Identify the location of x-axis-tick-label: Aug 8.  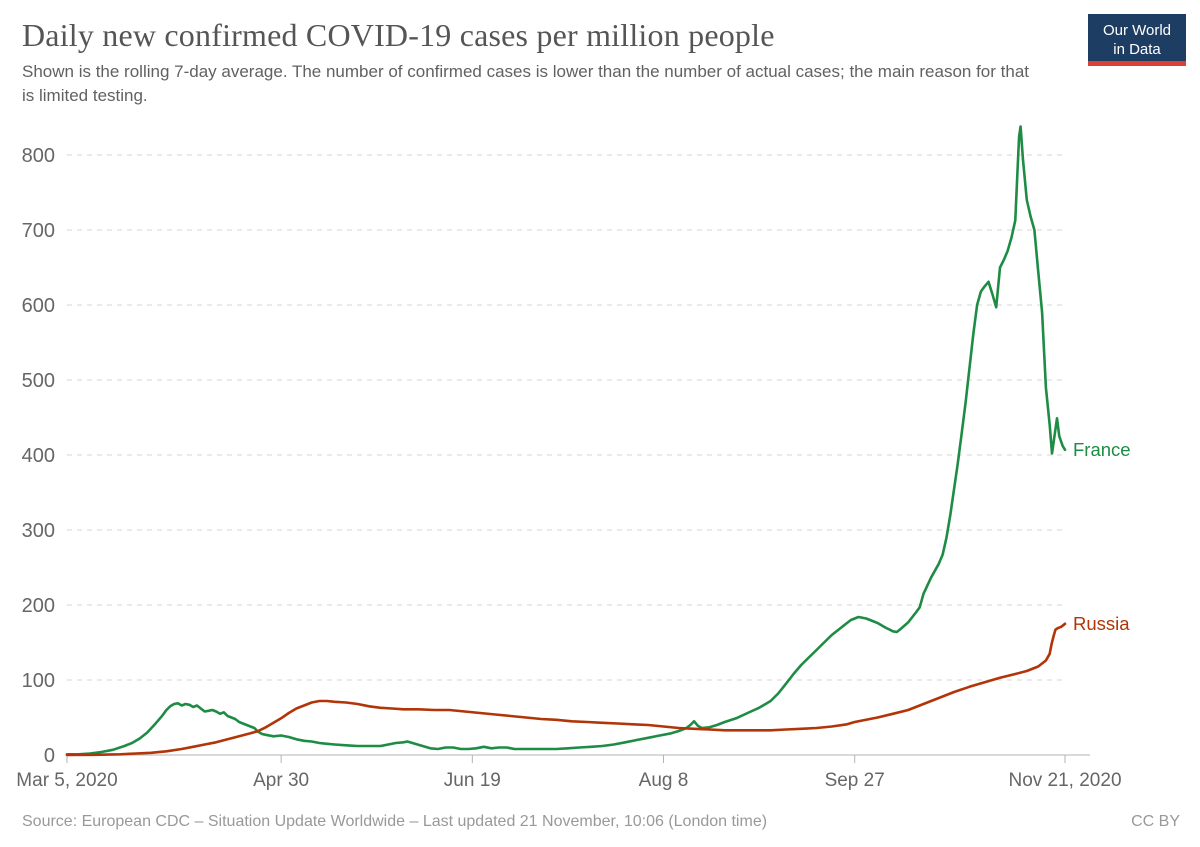
(664, 780).